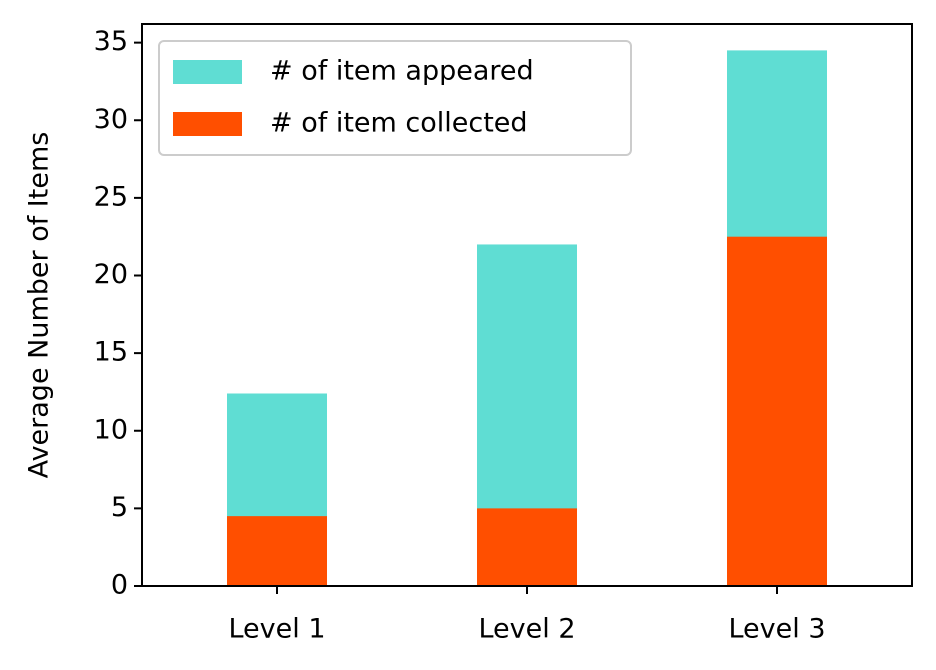 The height and width of the screenshot is (670, 936). What do you see at coordinates (402, 71) in the screenshot?
I see `legend-label: # of item appeared` at bounding box center [402, 71].